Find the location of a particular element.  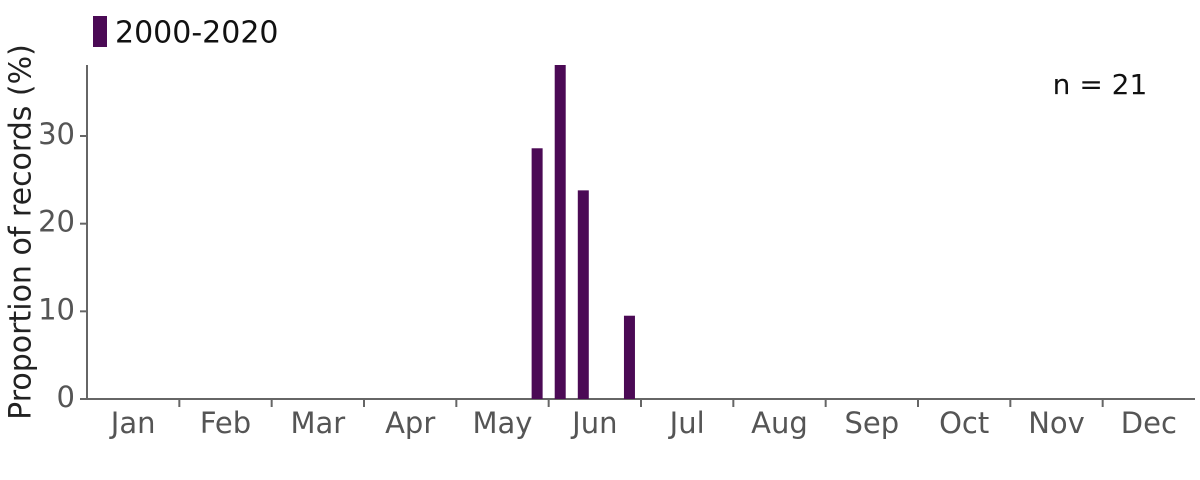

x-tick-label: Sep is located at coordinates (871, 423).